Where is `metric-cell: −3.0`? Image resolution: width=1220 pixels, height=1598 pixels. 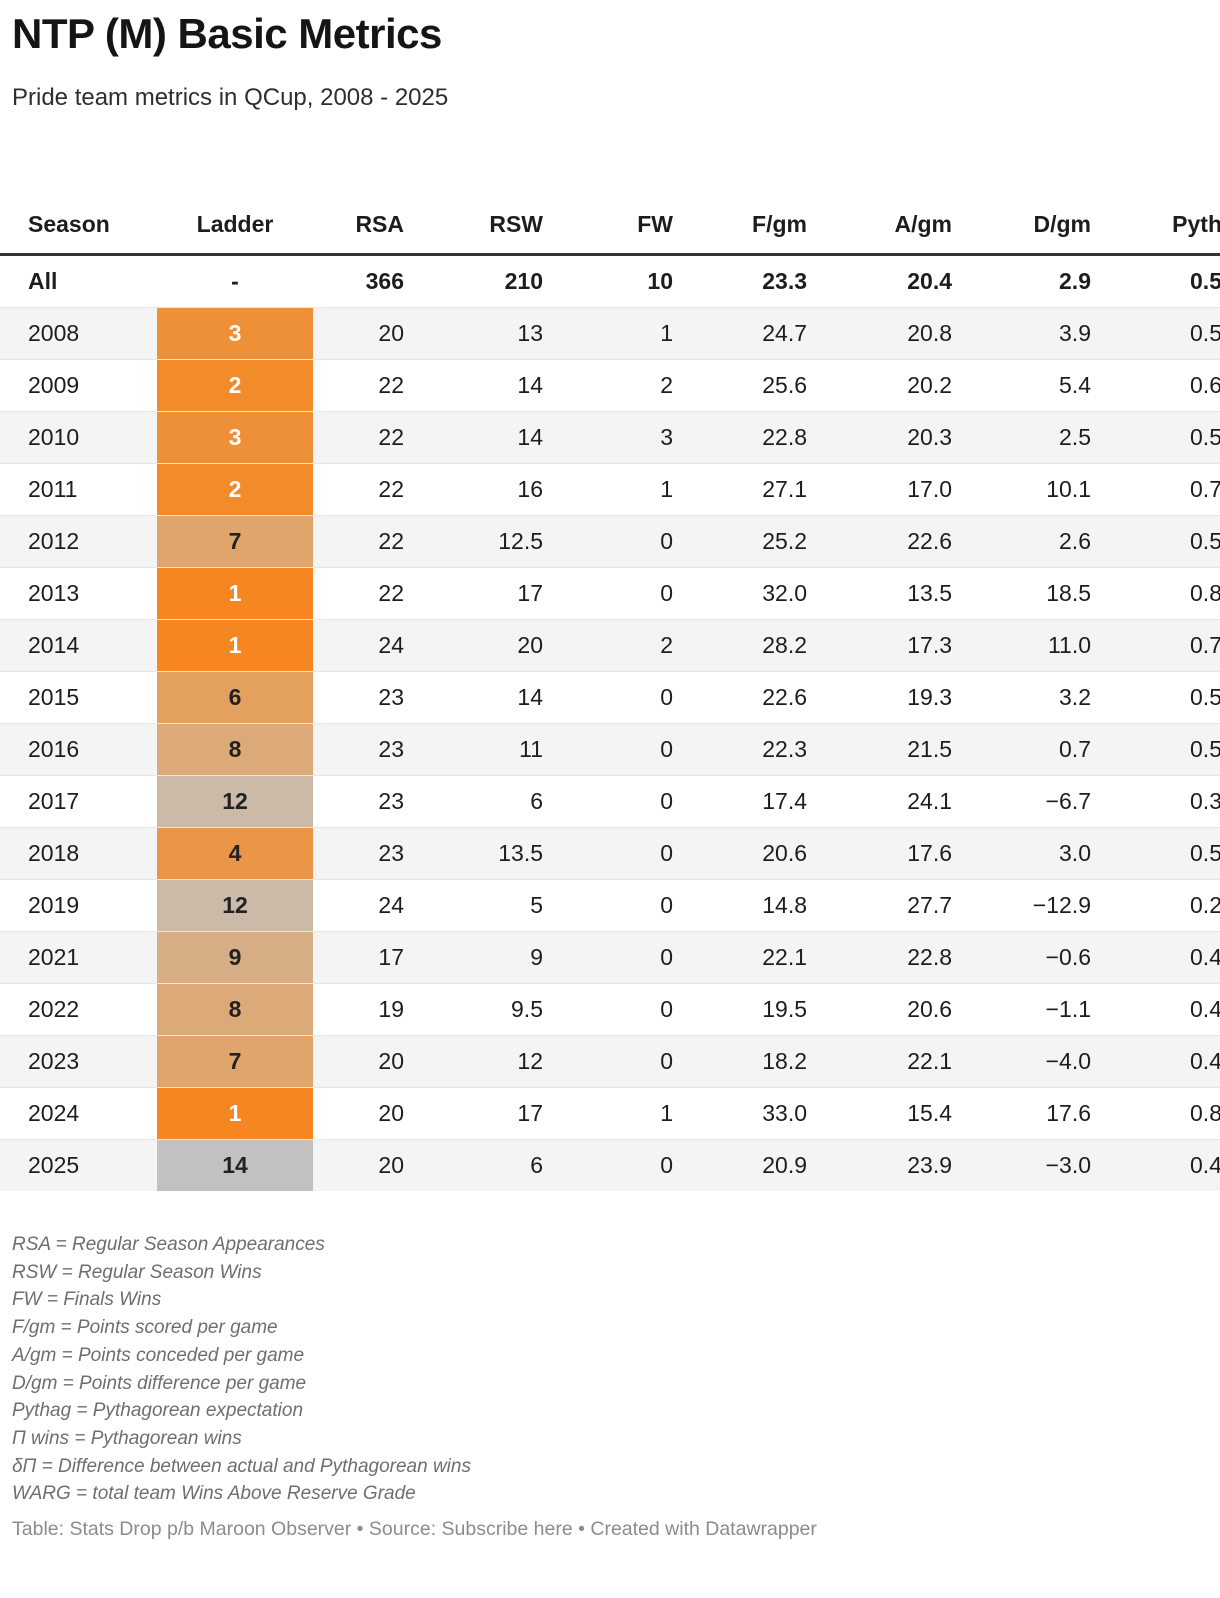 metric-cell: −3.0 is located at coordinates (1068, 1164).